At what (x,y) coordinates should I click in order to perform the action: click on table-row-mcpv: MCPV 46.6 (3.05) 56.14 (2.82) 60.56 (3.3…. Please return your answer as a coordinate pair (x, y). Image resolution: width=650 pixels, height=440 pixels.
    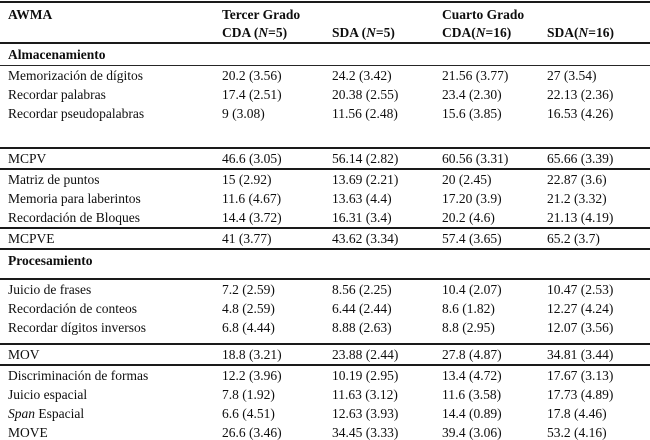
    Looking at the image, I should click on (325, 158).